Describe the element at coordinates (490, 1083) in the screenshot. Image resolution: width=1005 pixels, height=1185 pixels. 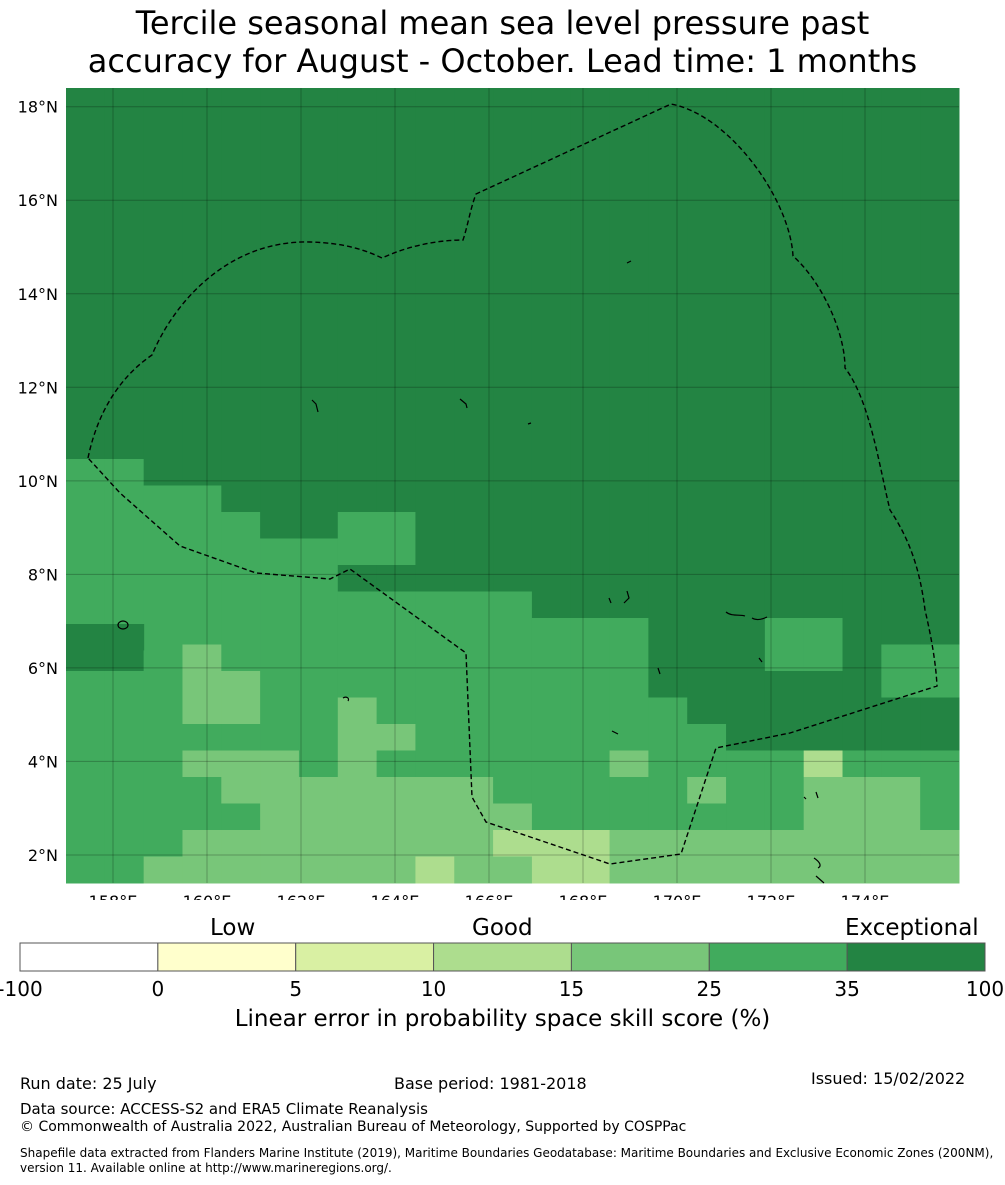
I see `base-period: Base period: 1981-2018` at that location.